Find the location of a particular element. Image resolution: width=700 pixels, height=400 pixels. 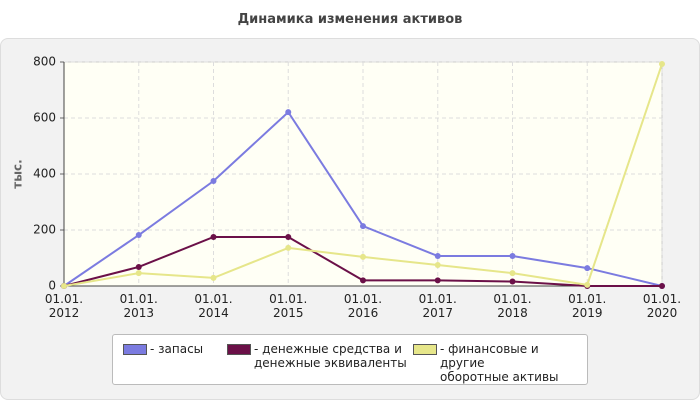

legend-label: - запасы is located at coordinates (177, 349).